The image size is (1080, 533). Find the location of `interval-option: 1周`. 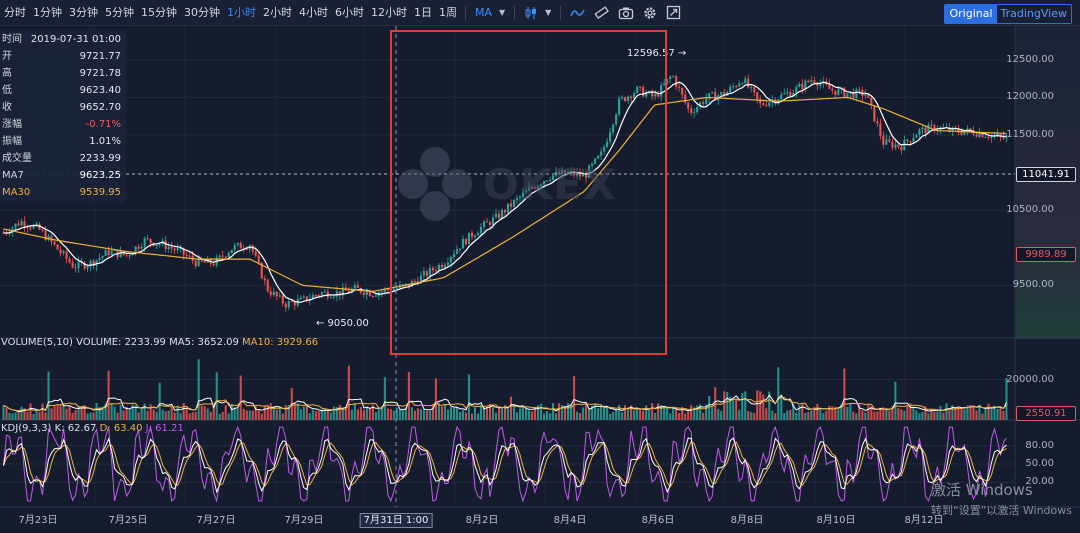

interval-option: 1周 is located at coordinates (448, 12).